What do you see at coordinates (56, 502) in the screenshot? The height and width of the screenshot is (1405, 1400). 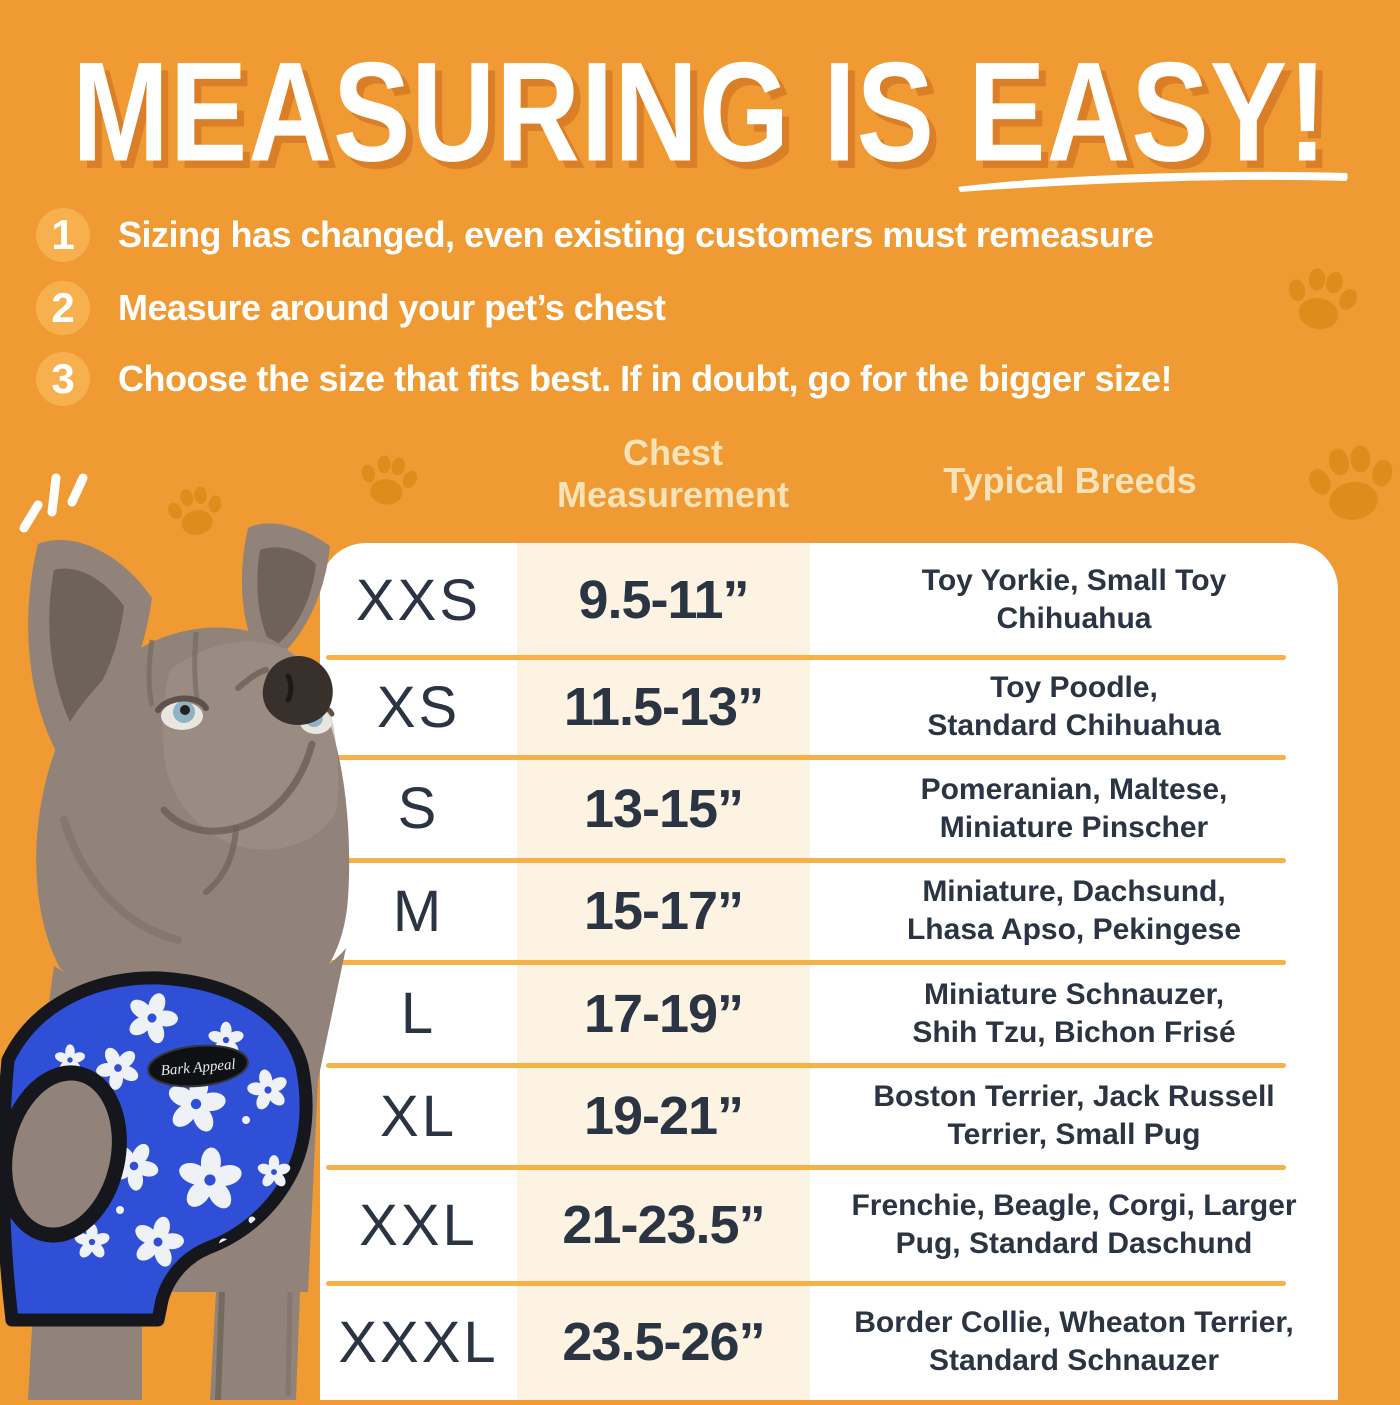 I see `sparkle-accent-icon` at bounding box center [56, 502].